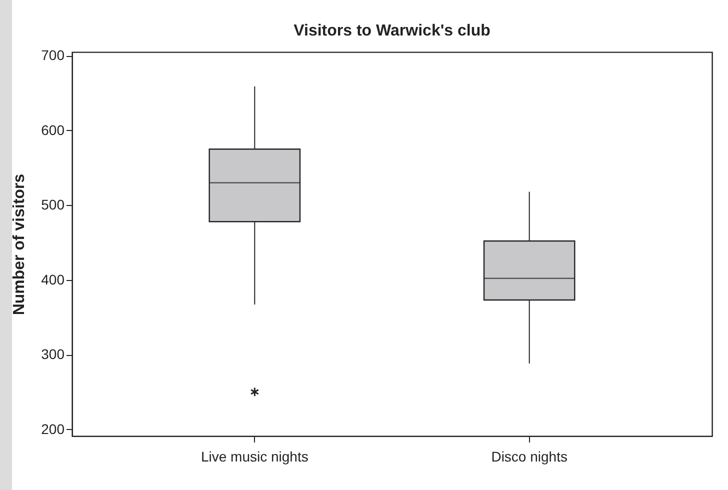 The width and height of the screenshot is (728, 490). What do you see at coordinates (254, 456) in the screenshot?
I see `x-tick-label: Live music nights` at bounding box center [254, 456].